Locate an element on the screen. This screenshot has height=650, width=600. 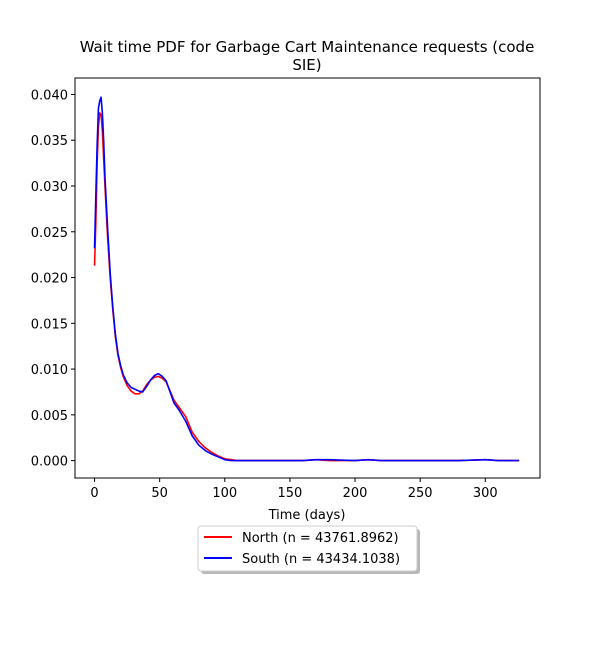
x-tick-label: 200 is located at coordinates (355, 493).